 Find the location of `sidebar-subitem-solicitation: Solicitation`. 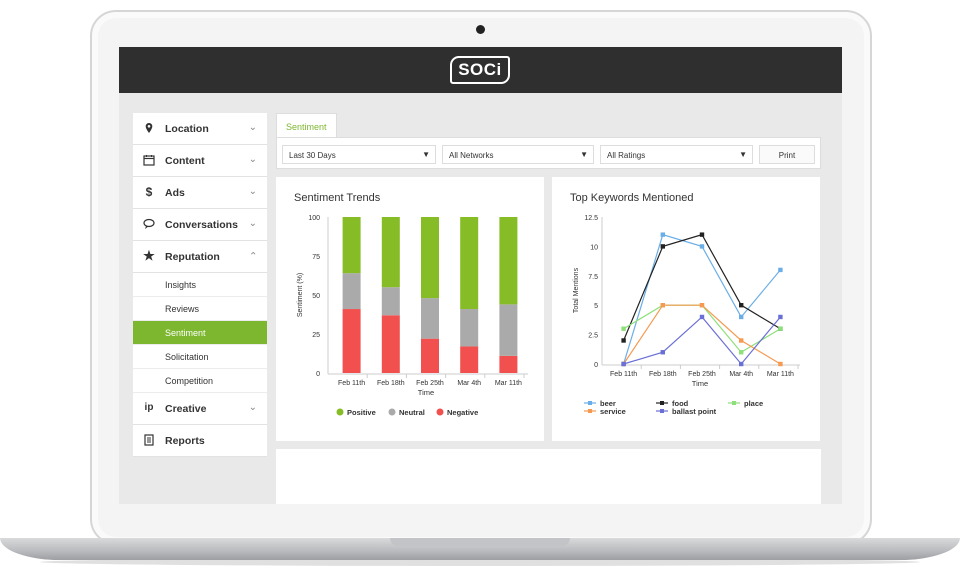

sidebar-subitem-solicitation: Solicitation is located at coordinates (200, 357).